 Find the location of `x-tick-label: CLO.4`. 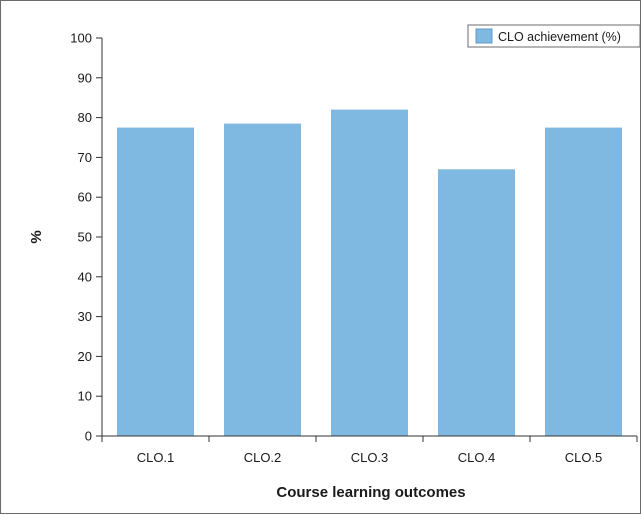

x-tick-label: CLO.4 is located at coordinates (477, 457).